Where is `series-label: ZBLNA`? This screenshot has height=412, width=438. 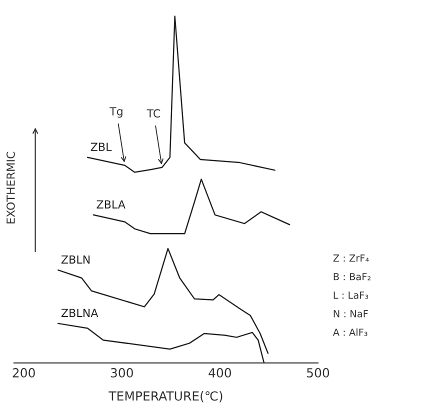 series-label: ZBLNA is located at coordinates (79, 312).